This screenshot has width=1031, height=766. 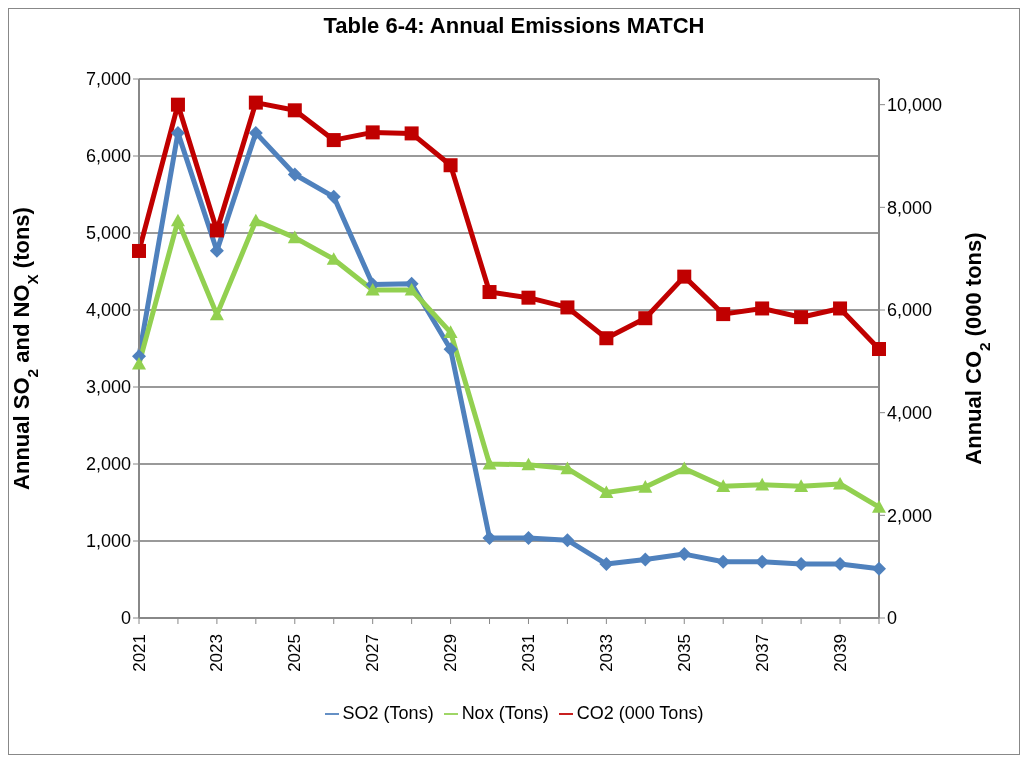 What do you see at coordinates (139, 653) in the screenshot?
I see `x-tick-label: 2021` at bounding box center [139, 653].